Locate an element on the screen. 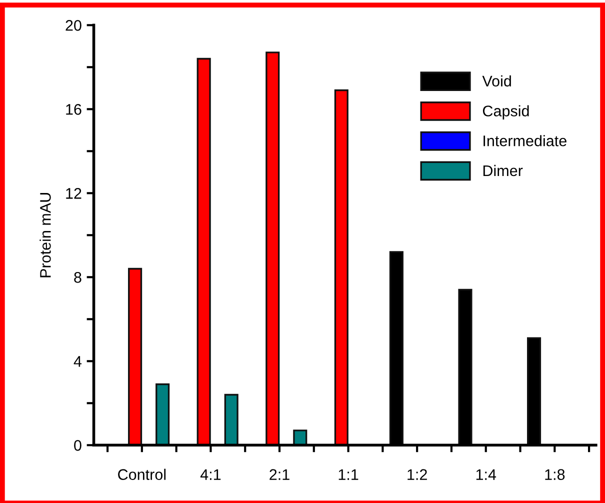 The width and height of the screenshot is (605, 503). legend-label: Dimer is located at coordinates (503, 170).